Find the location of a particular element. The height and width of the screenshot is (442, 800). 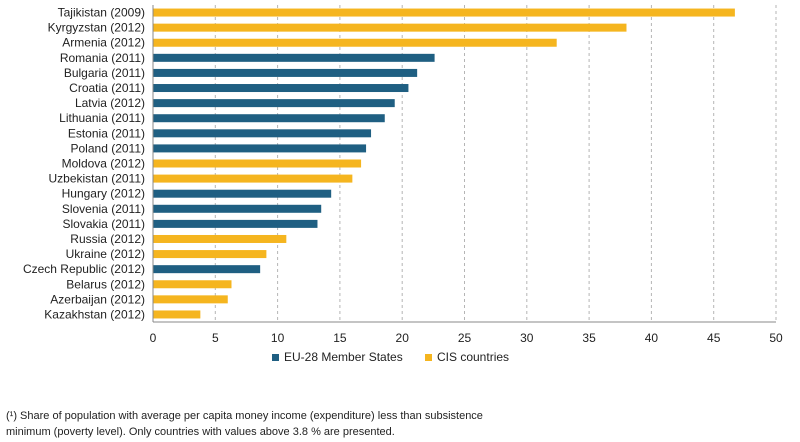

category-label: Slovenia (2011) is located at coordinates (103, 209).